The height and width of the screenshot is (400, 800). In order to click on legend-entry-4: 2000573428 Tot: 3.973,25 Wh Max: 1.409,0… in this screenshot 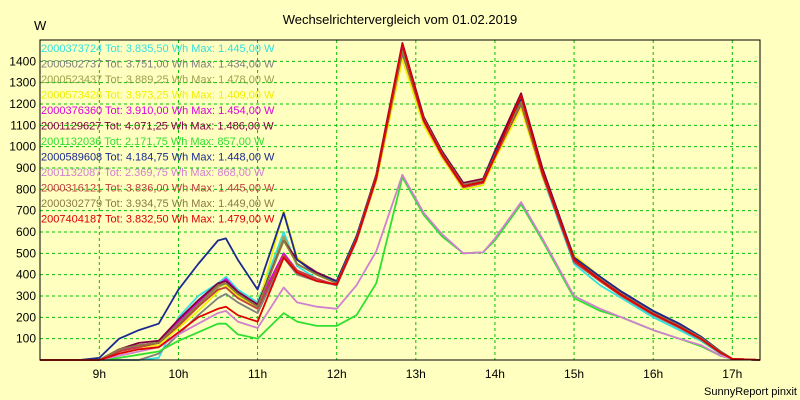, I will do `click(158, 96)`.